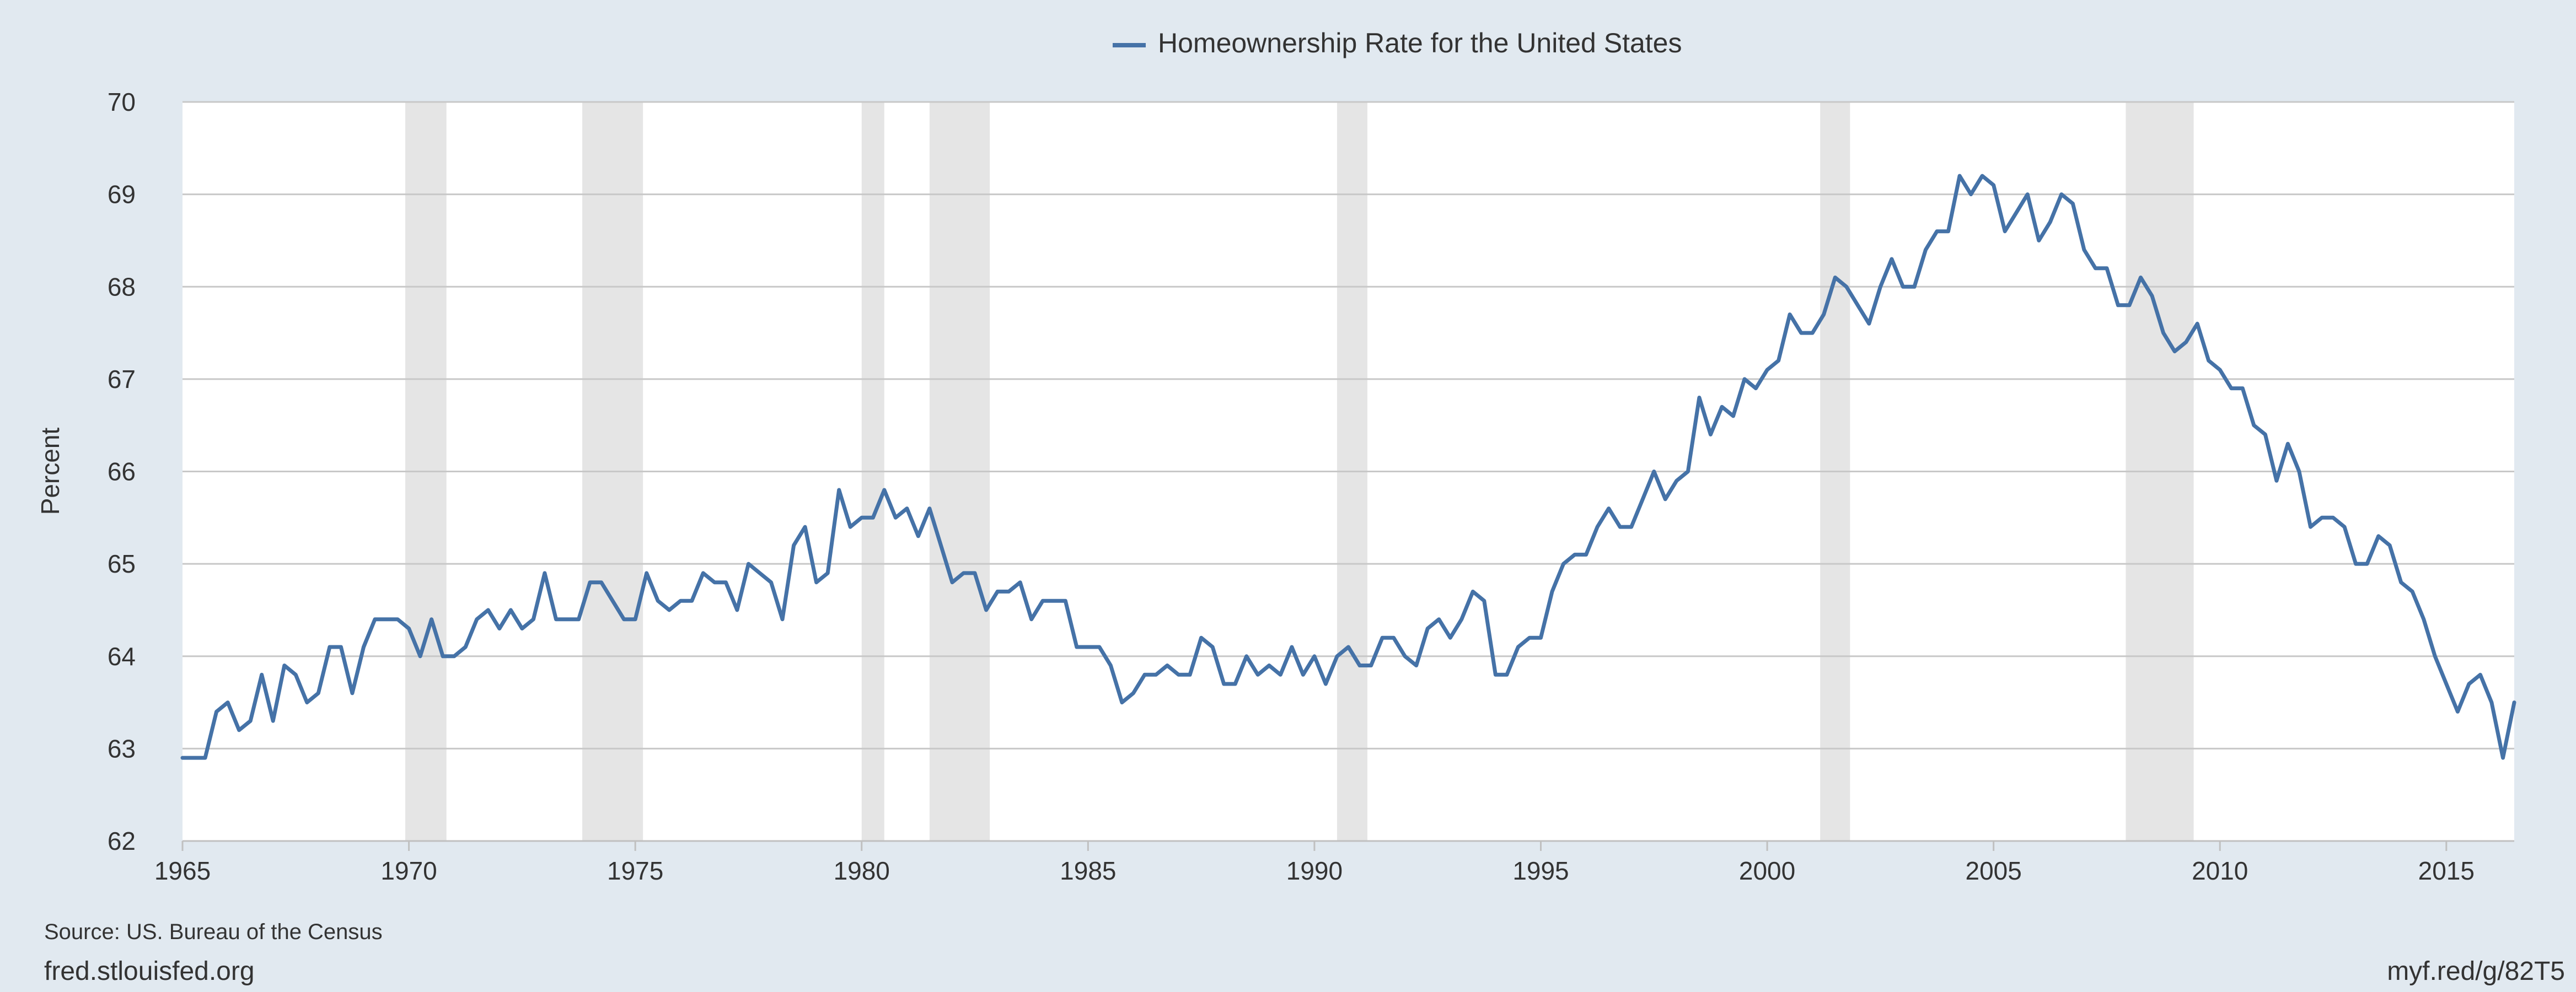  Describe the element at coordinates (122, 748) in the screenshot. I see `y-tick-label-63: 63` at that location.